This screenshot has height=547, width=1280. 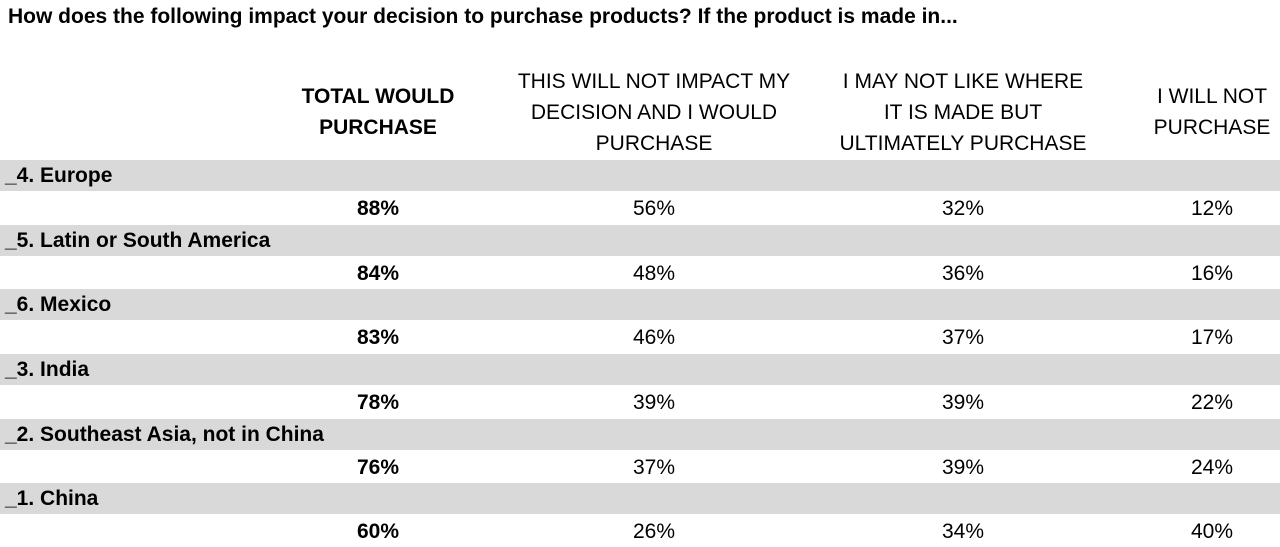 I want to click on column-header-will-not-purchase: I WILL NOT PURCHASE, so click(x=1208, y=112).